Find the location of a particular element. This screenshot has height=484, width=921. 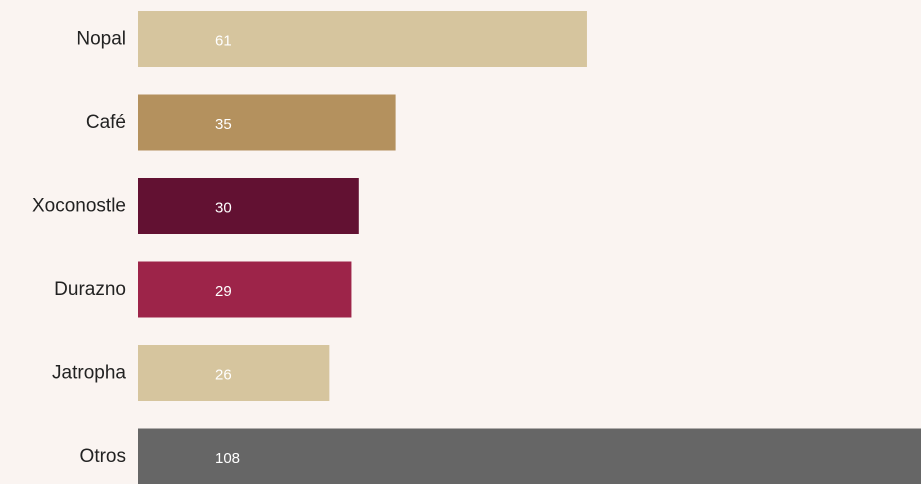

value-label-xoconostle: 30 is located at coordinates (223, 208).